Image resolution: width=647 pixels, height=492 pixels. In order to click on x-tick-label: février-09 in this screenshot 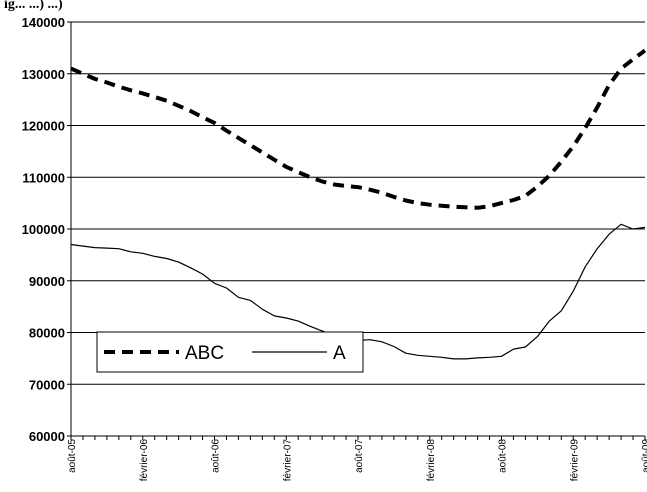, I will do `click(574, 460)`.